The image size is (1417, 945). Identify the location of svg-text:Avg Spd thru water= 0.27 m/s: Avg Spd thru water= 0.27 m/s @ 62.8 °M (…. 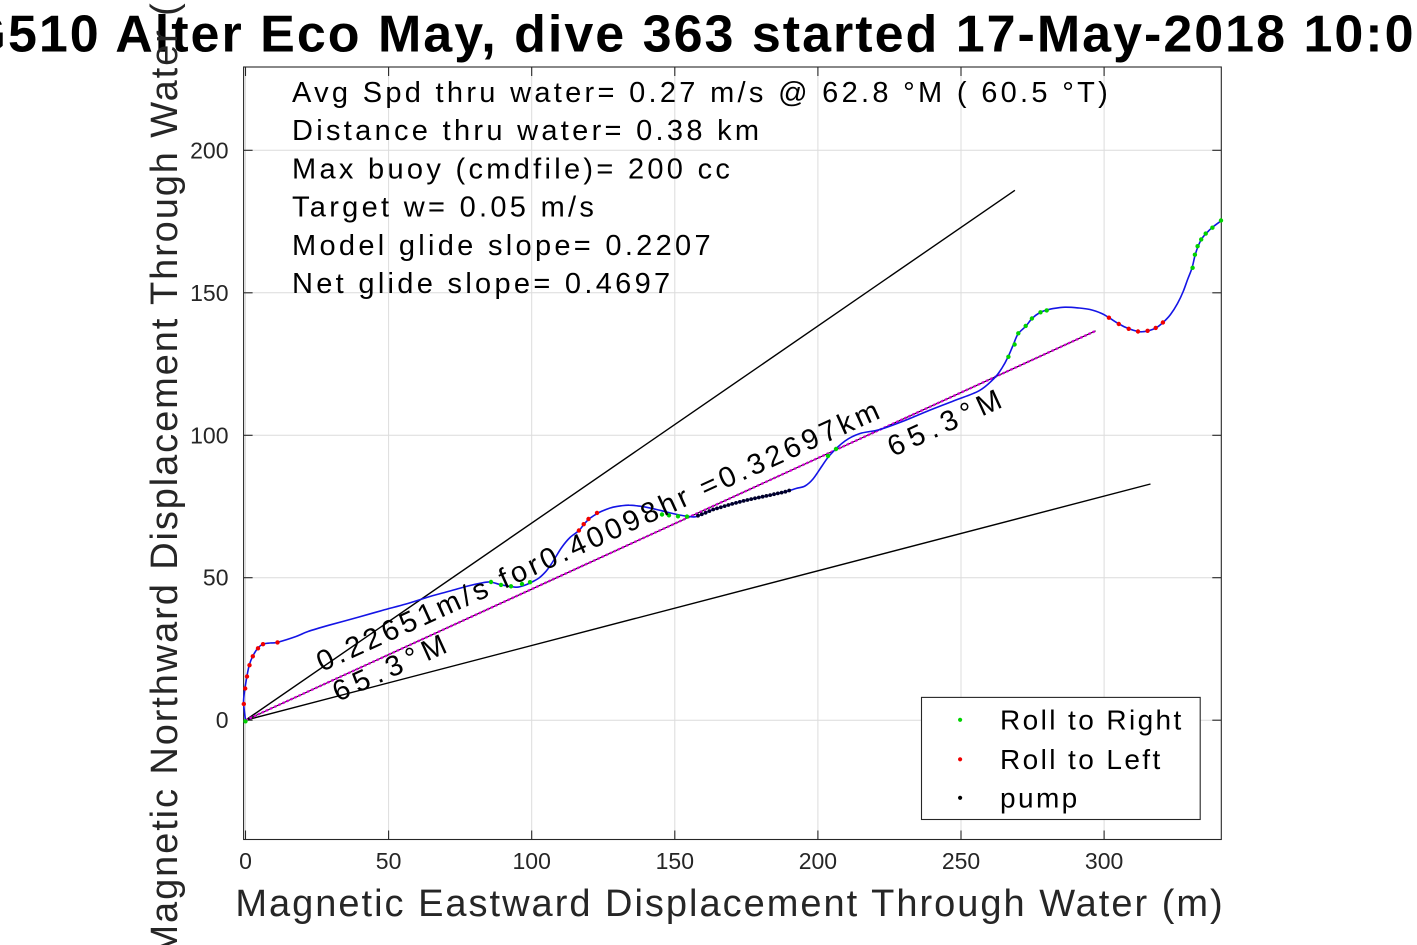
(701, 93).